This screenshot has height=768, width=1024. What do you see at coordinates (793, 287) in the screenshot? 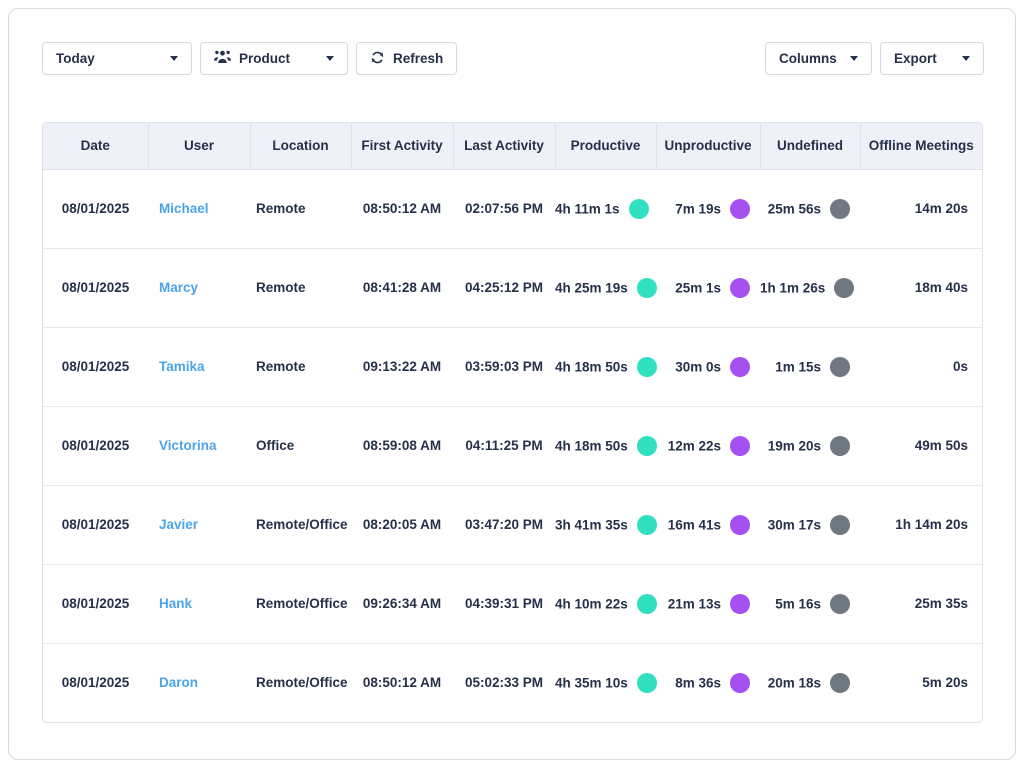
I see `undefined-value: 1h 1m 26s` at bounding box center [793, 287].